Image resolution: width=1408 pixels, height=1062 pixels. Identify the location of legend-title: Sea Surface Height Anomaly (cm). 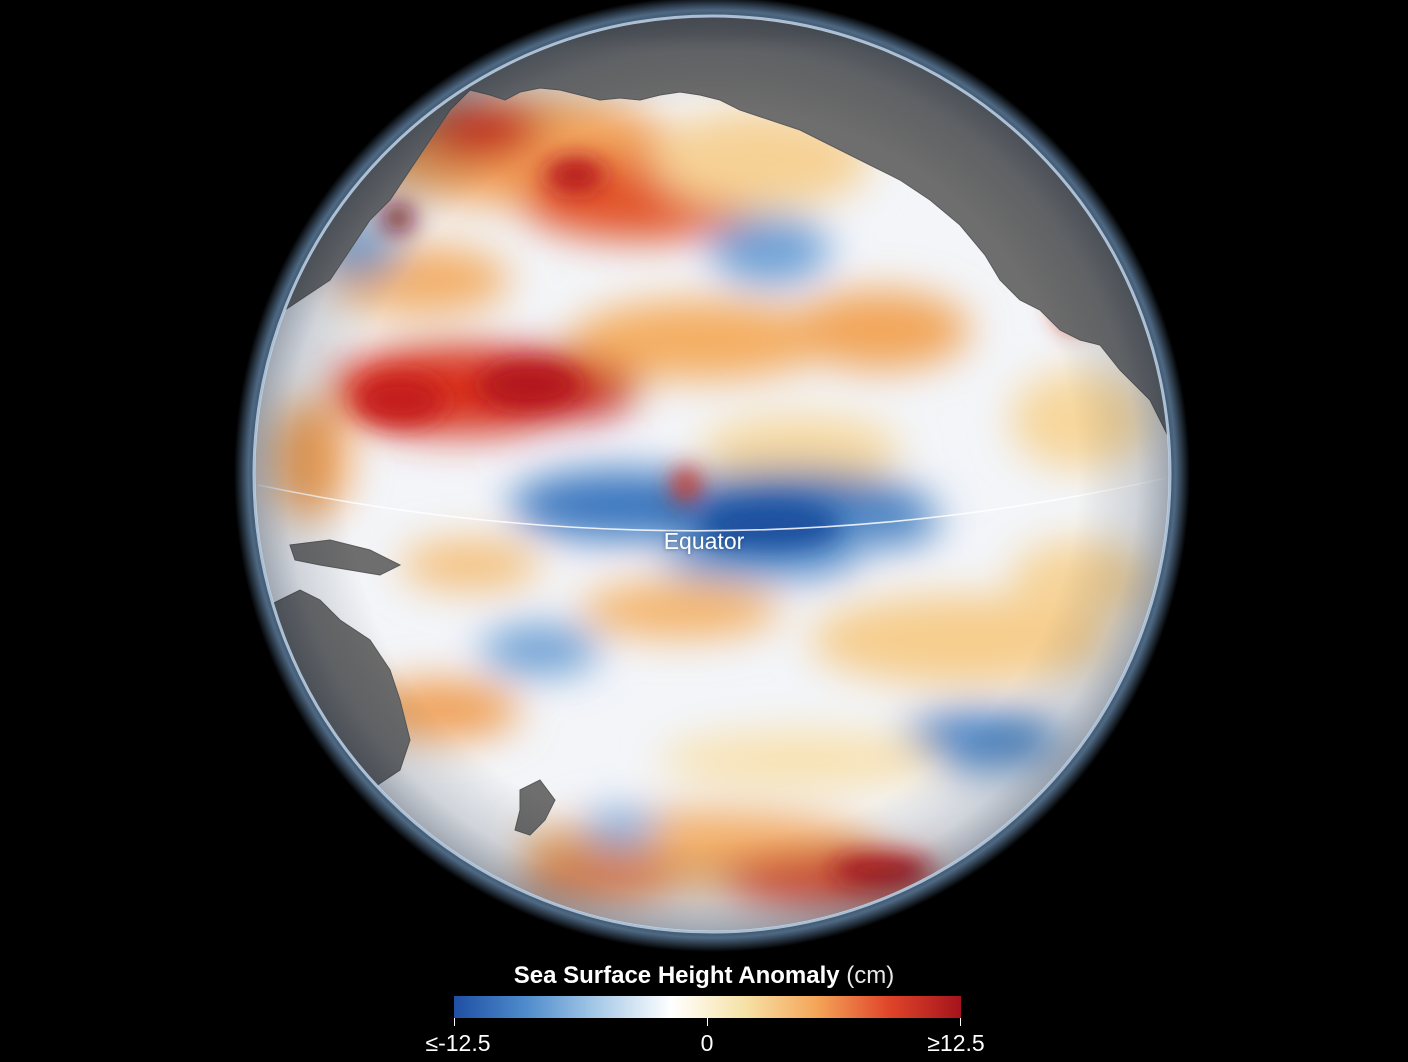
(704, 976).